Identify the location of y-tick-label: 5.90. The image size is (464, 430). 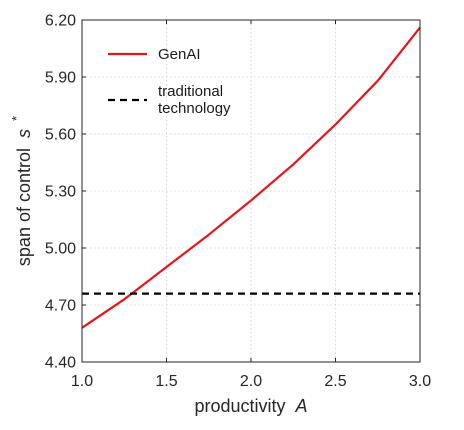
(60, 78).